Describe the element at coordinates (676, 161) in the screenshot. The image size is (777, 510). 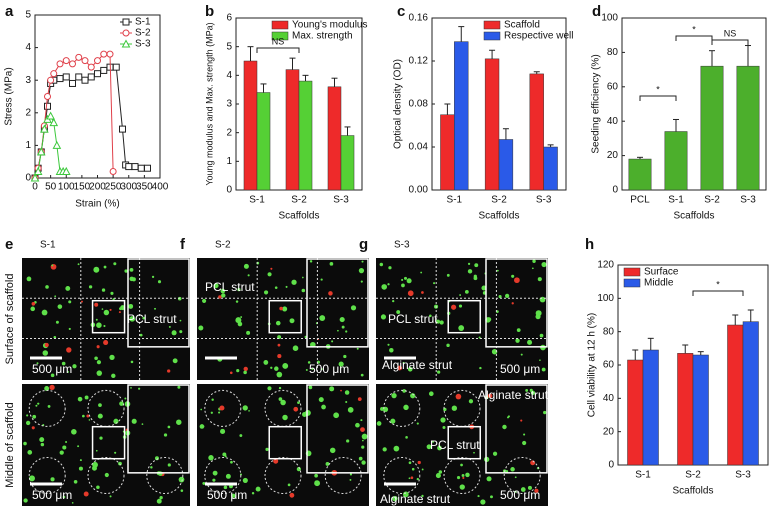
I see `bar` at that location.